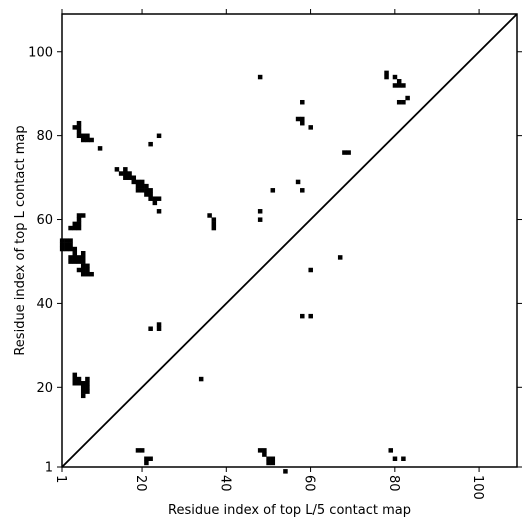 Image resolution: width=531 pixels, height=531 pixels. I want to click on x-tick-label: 60, so click(309, 483).